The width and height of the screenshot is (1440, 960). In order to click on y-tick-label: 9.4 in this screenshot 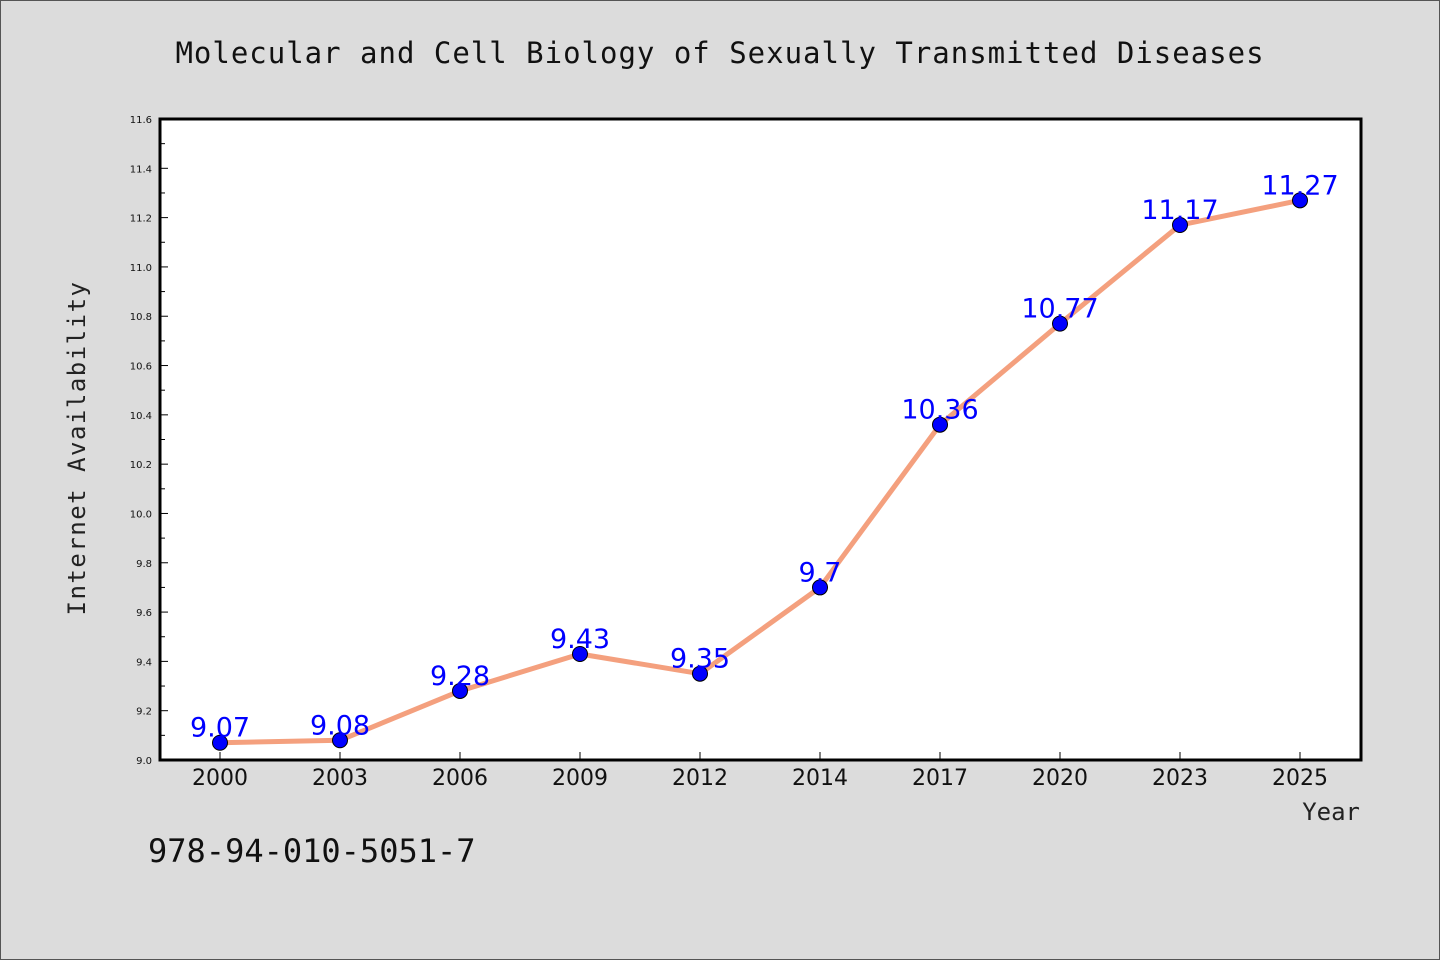, I will do `click(144, 662)`.